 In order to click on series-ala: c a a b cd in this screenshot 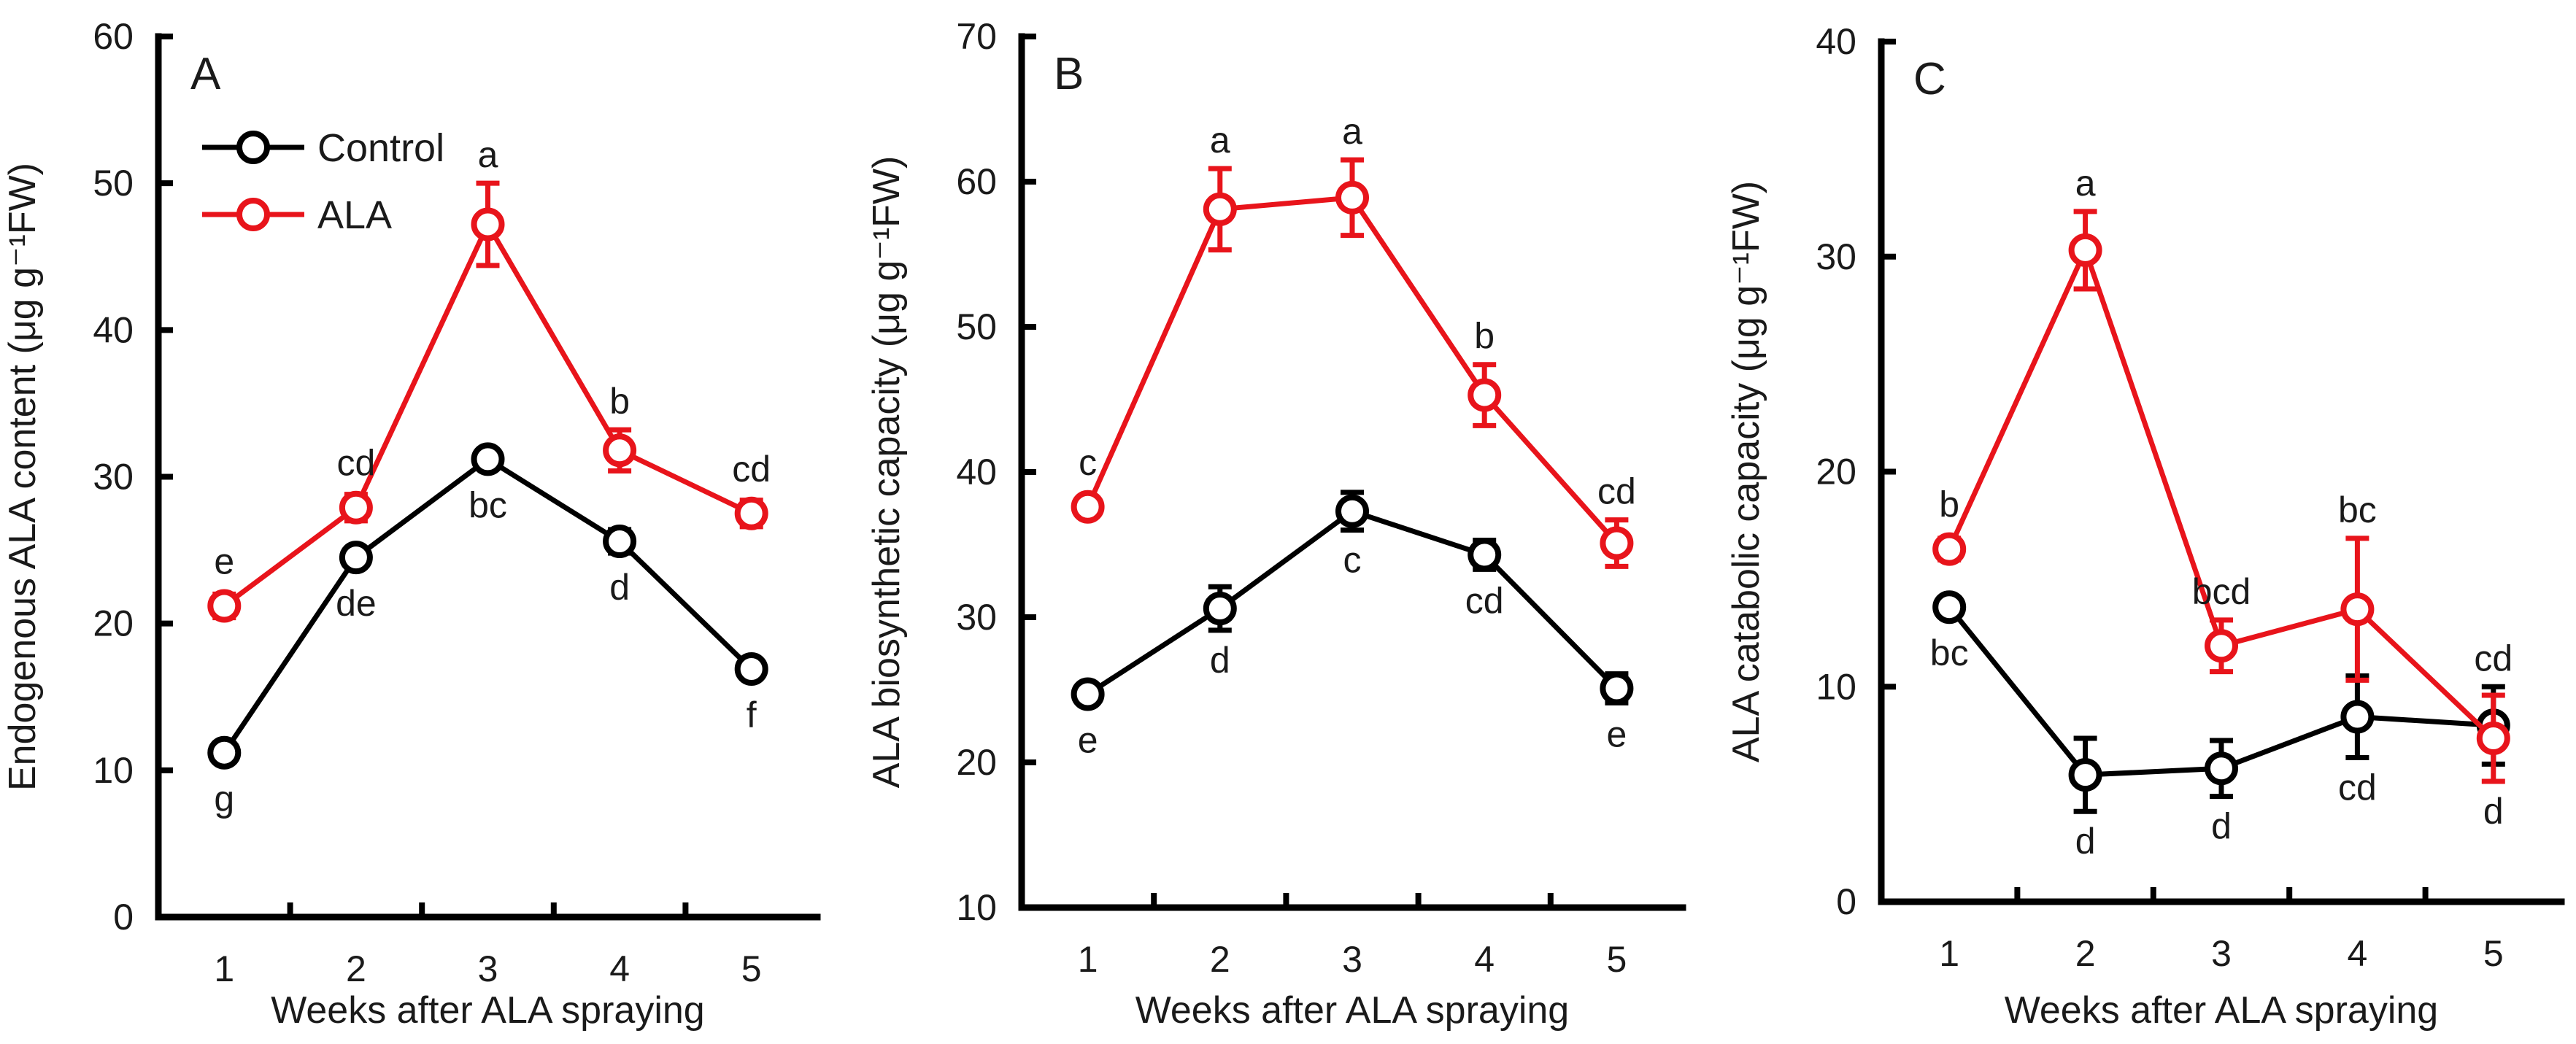, I will do `click(1353, 340)`.